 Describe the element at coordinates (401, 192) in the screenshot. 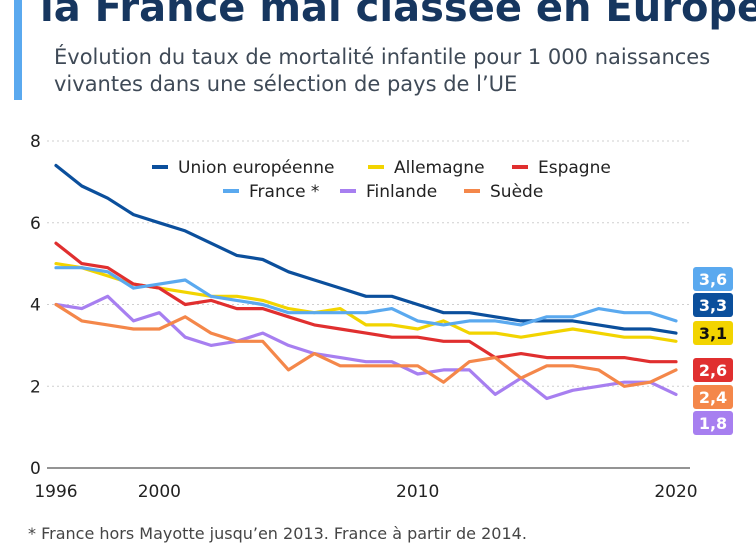

I see `legend-label: Finlande` at that location.